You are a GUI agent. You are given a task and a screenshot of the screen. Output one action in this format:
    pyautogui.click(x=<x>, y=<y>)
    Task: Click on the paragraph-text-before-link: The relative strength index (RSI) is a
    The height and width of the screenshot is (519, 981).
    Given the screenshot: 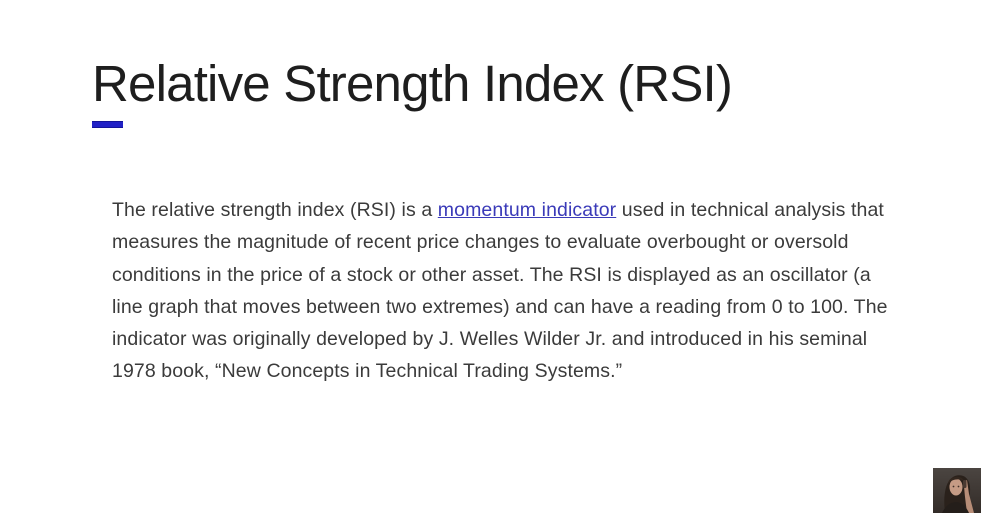 What is the action you would take?
    pyautogui.click(x=275, y=210)
    